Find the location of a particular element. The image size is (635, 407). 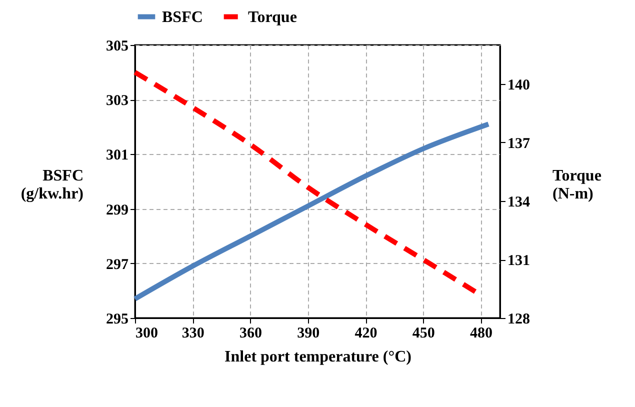

x-tick-label: 480 is located at coordinates (481, 334).